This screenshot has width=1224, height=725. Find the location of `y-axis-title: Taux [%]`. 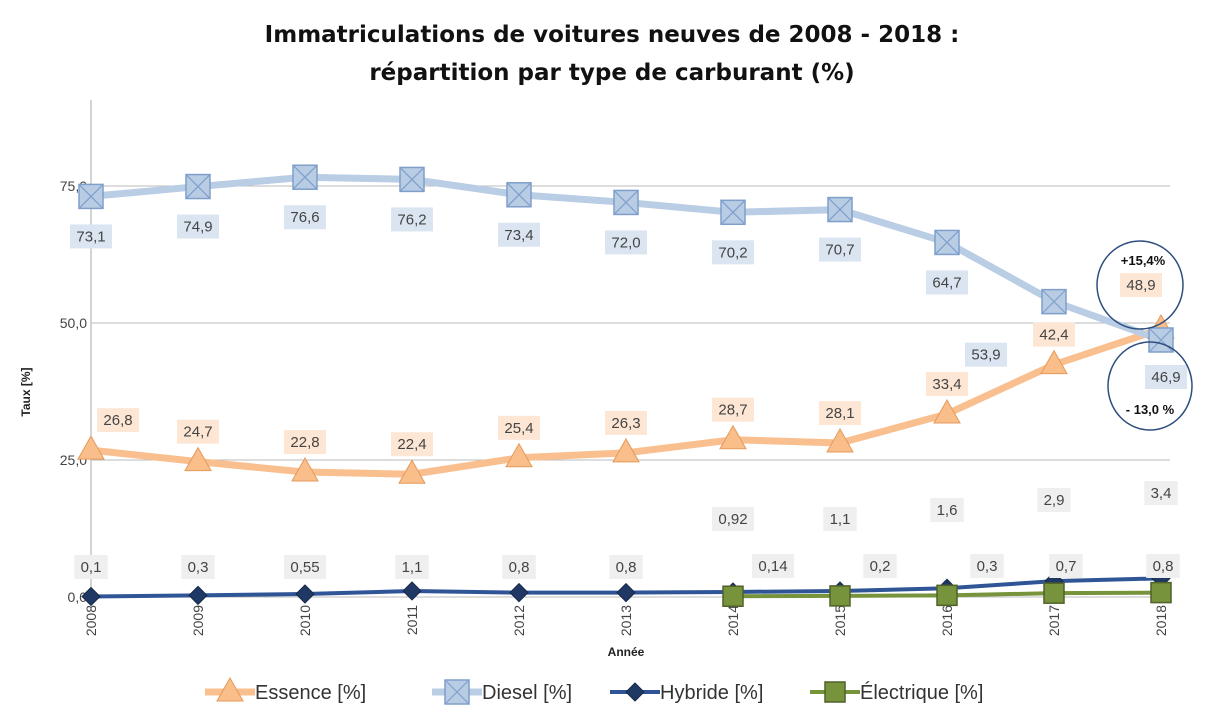

y-axis-title: Taux [%] is located at coordinates (26, 391).